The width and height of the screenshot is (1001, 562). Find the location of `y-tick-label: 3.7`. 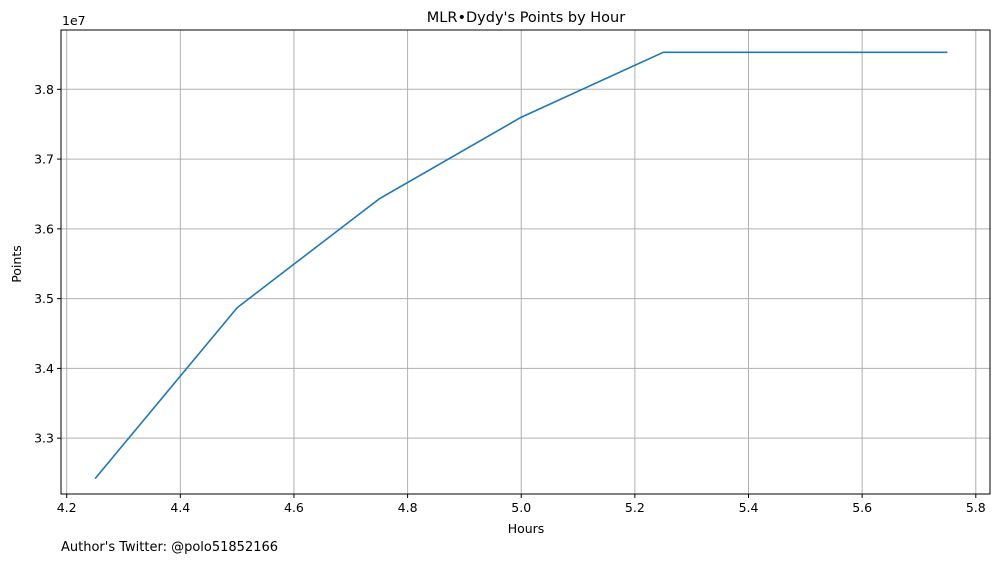

y-tick-label: 3.7 is located at coordinates (44, 159).